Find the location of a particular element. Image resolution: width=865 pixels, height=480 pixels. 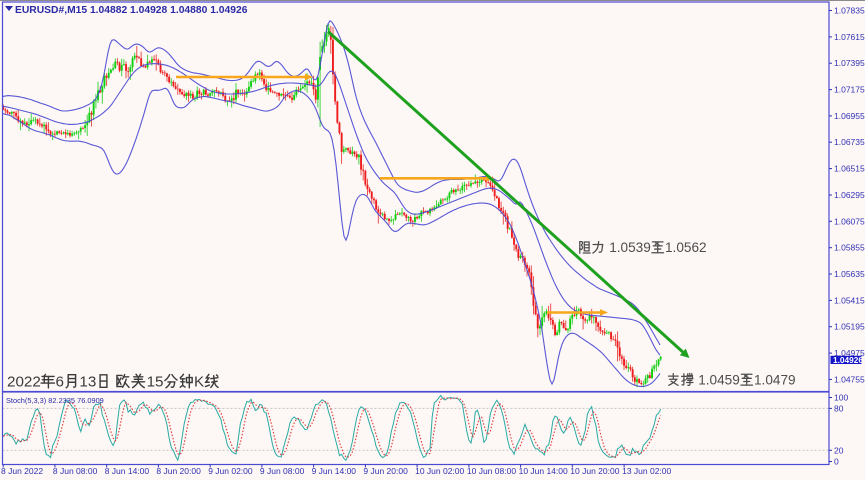

svg-text: 10 Jun 14:00 is located at coordinates (543, 471).